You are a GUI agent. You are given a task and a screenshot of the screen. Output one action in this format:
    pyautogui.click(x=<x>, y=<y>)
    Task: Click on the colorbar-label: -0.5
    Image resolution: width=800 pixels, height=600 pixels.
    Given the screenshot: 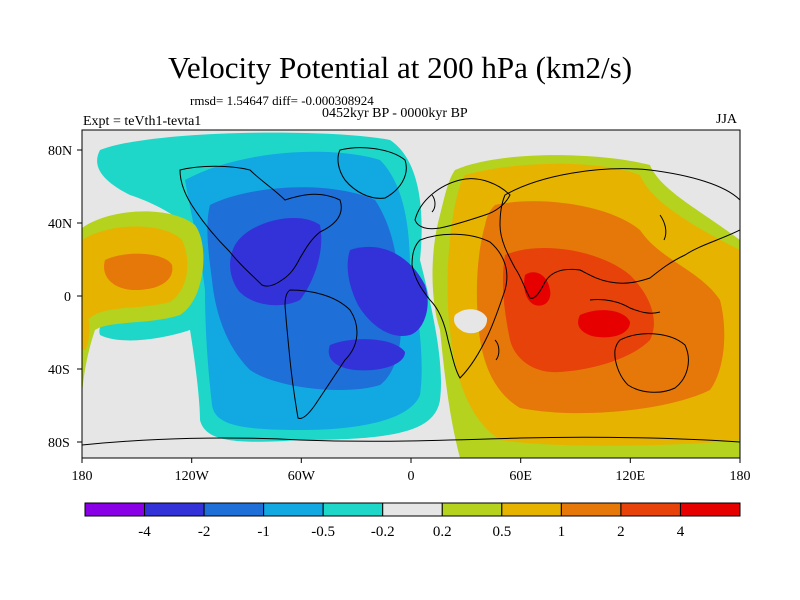 What is the action you would take?
    pyautogui.click(x=323, y=532)
    